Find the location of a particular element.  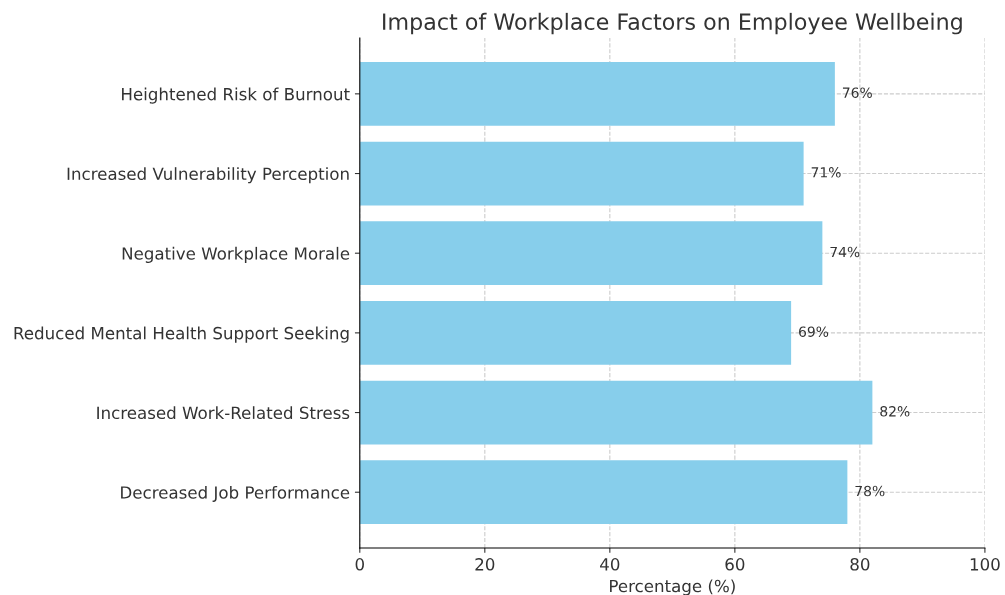

data-label: 82% is located at coordinates (895, 411).